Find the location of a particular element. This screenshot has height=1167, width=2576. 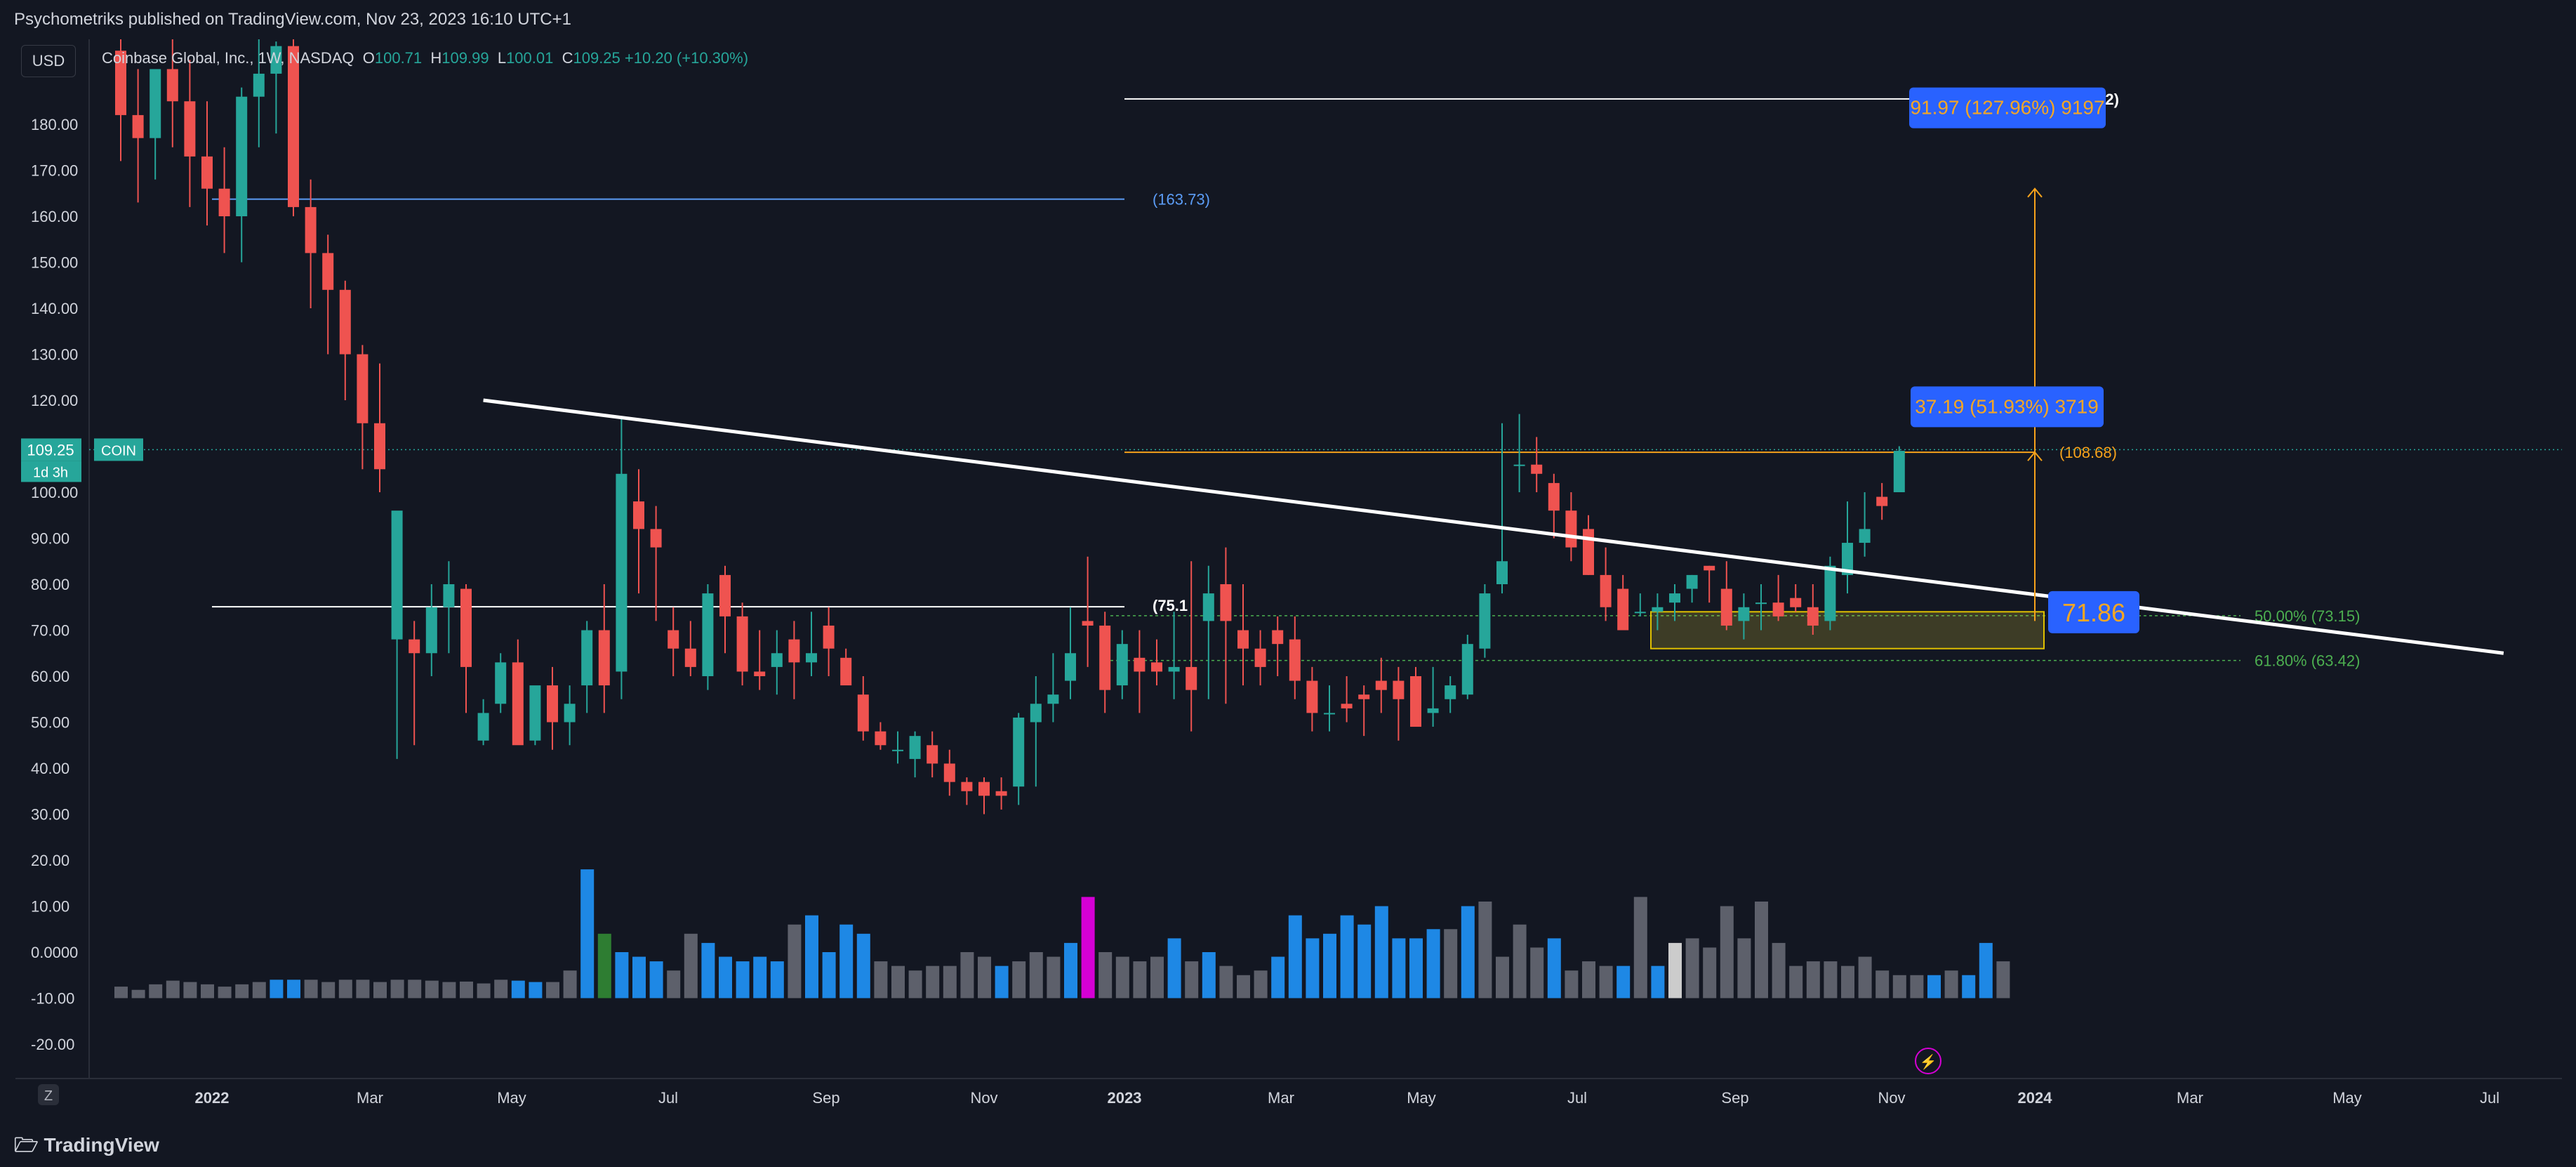

measure-label-1: 37.19 (51.93%) 3719 is located at coordinates (2007, 406).